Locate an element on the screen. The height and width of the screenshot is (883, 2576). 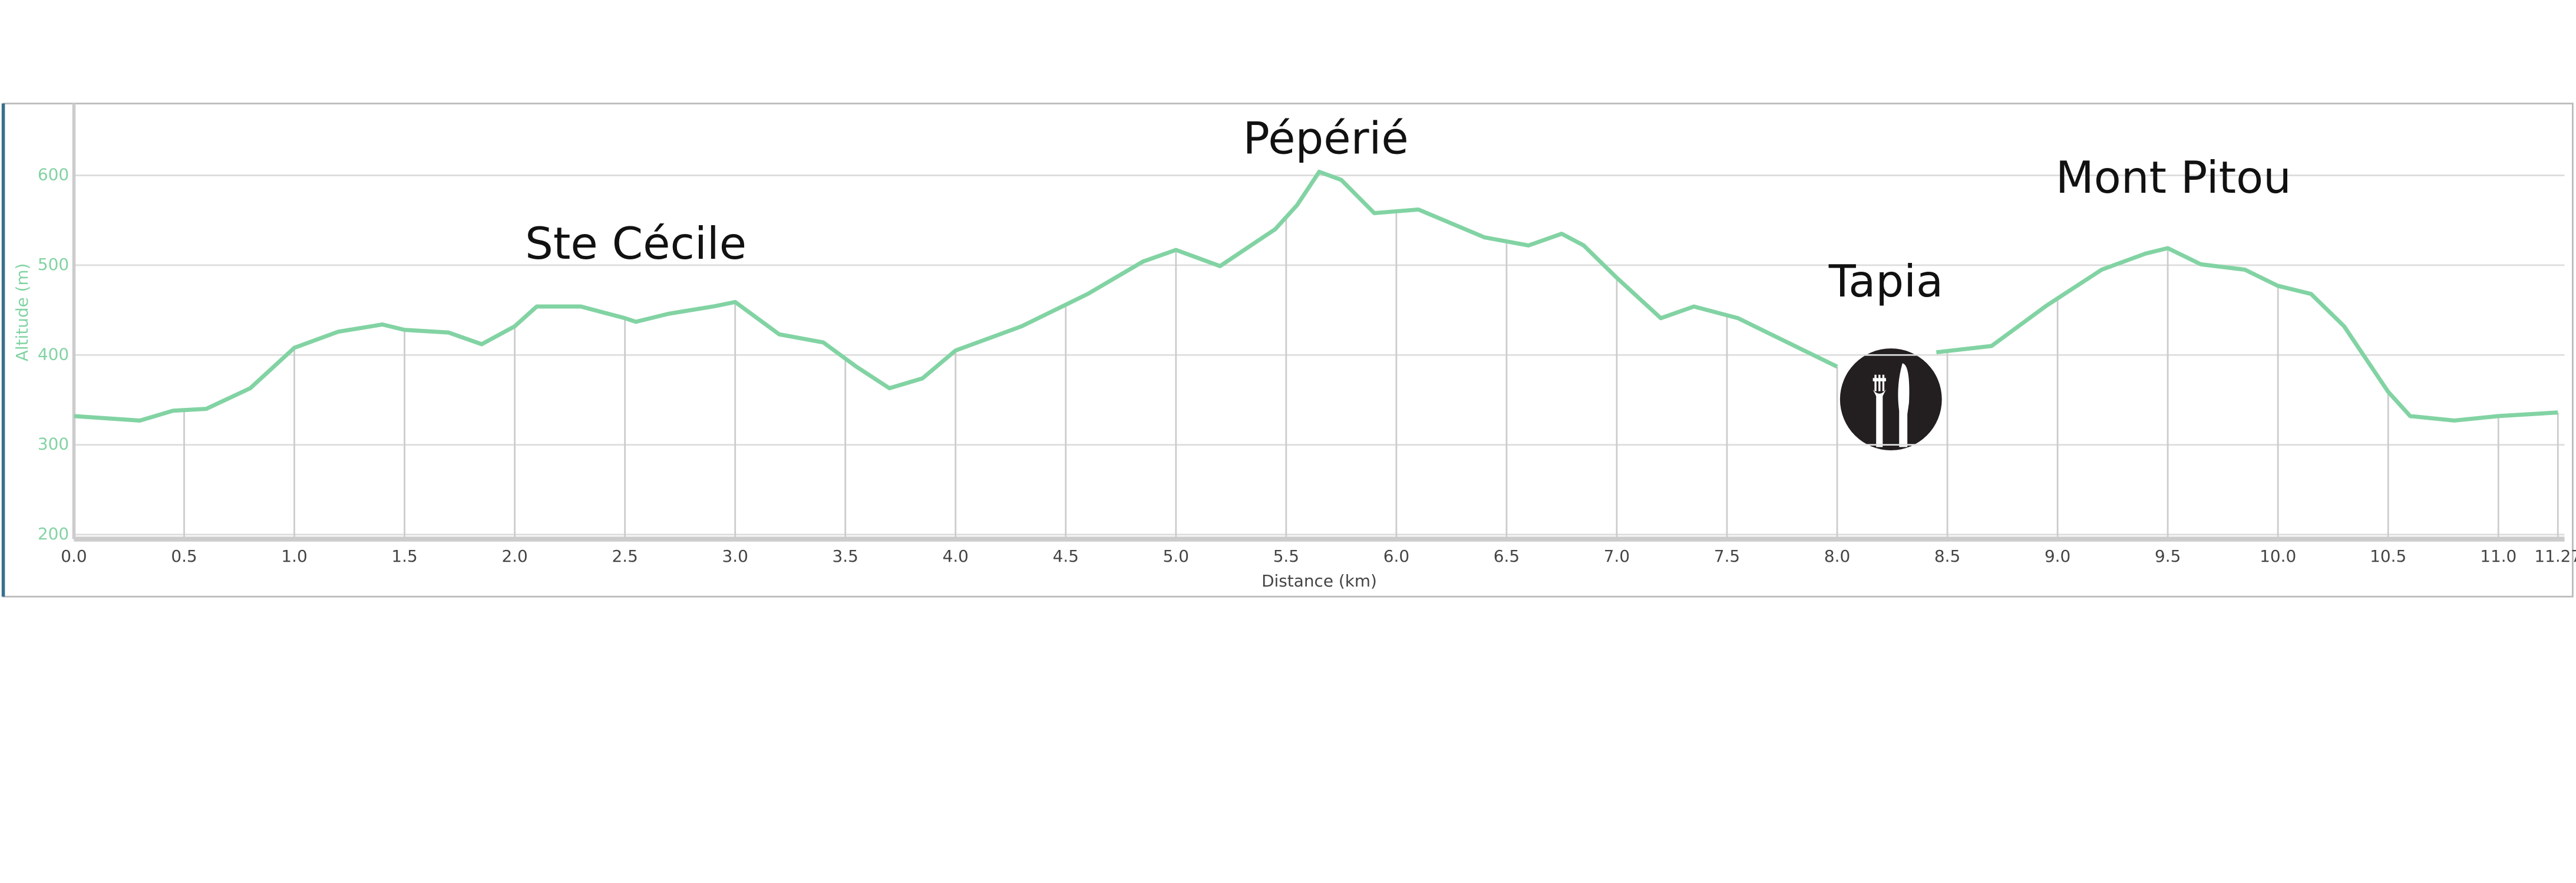
x-axis-title: Distance (km) is located at coordinates (1319, 581).